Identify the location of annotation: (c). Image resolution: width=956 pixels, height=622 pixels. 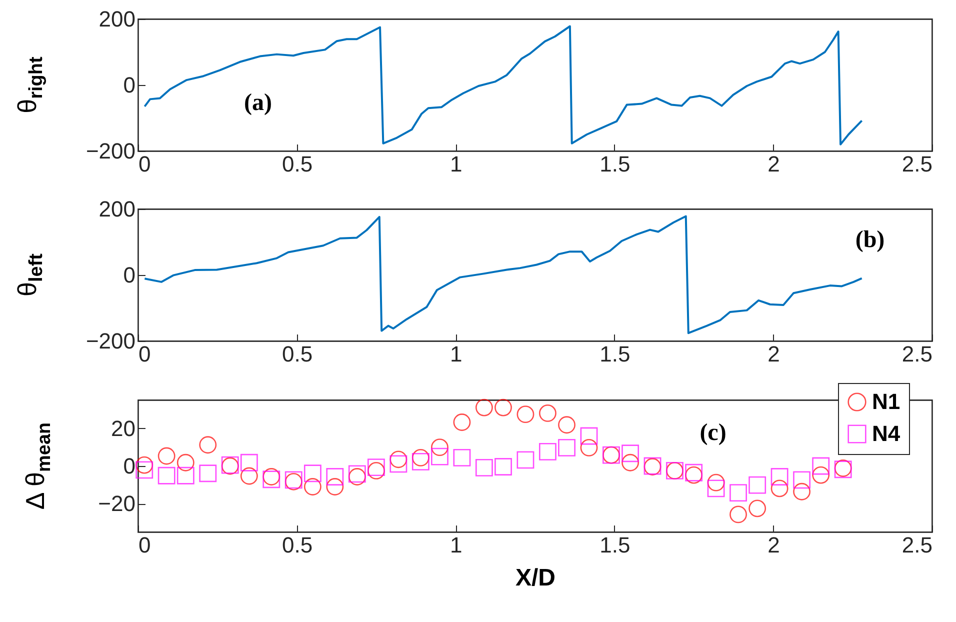
(713, 433).